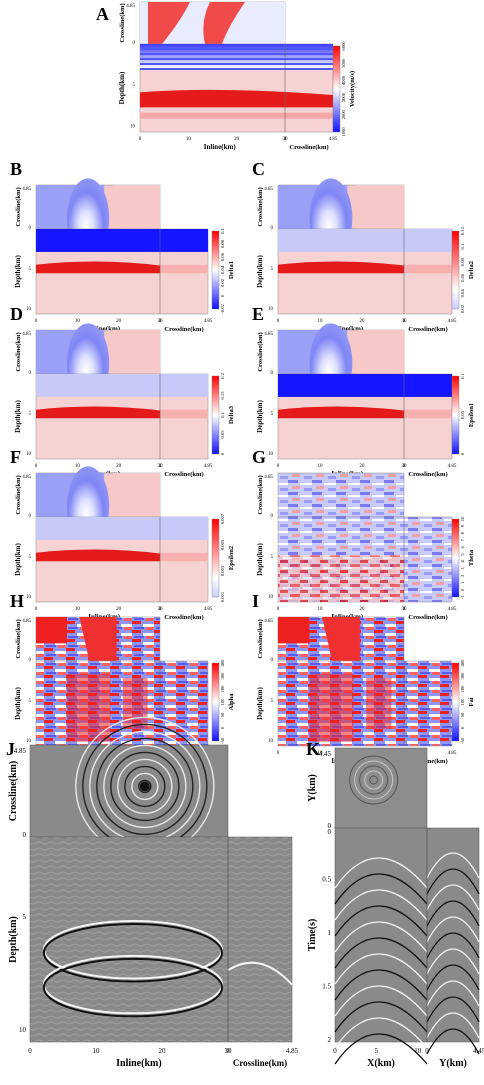  I want to click on colorbar-tick-label: 0.001, so click(222, 596).